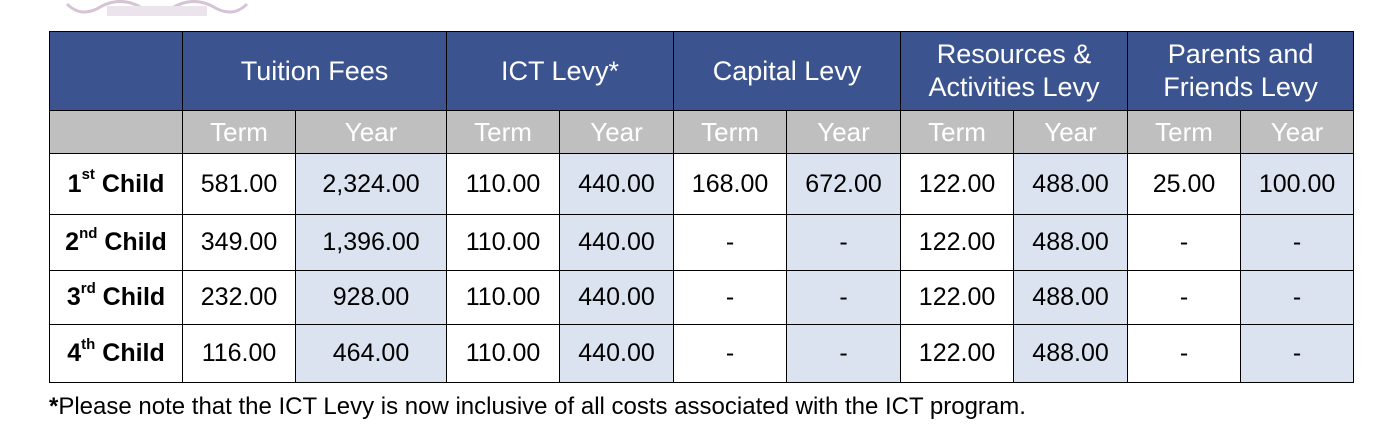  Describe the element at coordinates (371, 242) in the screenshot. I see `table-cell: 1,396.00` at that location.